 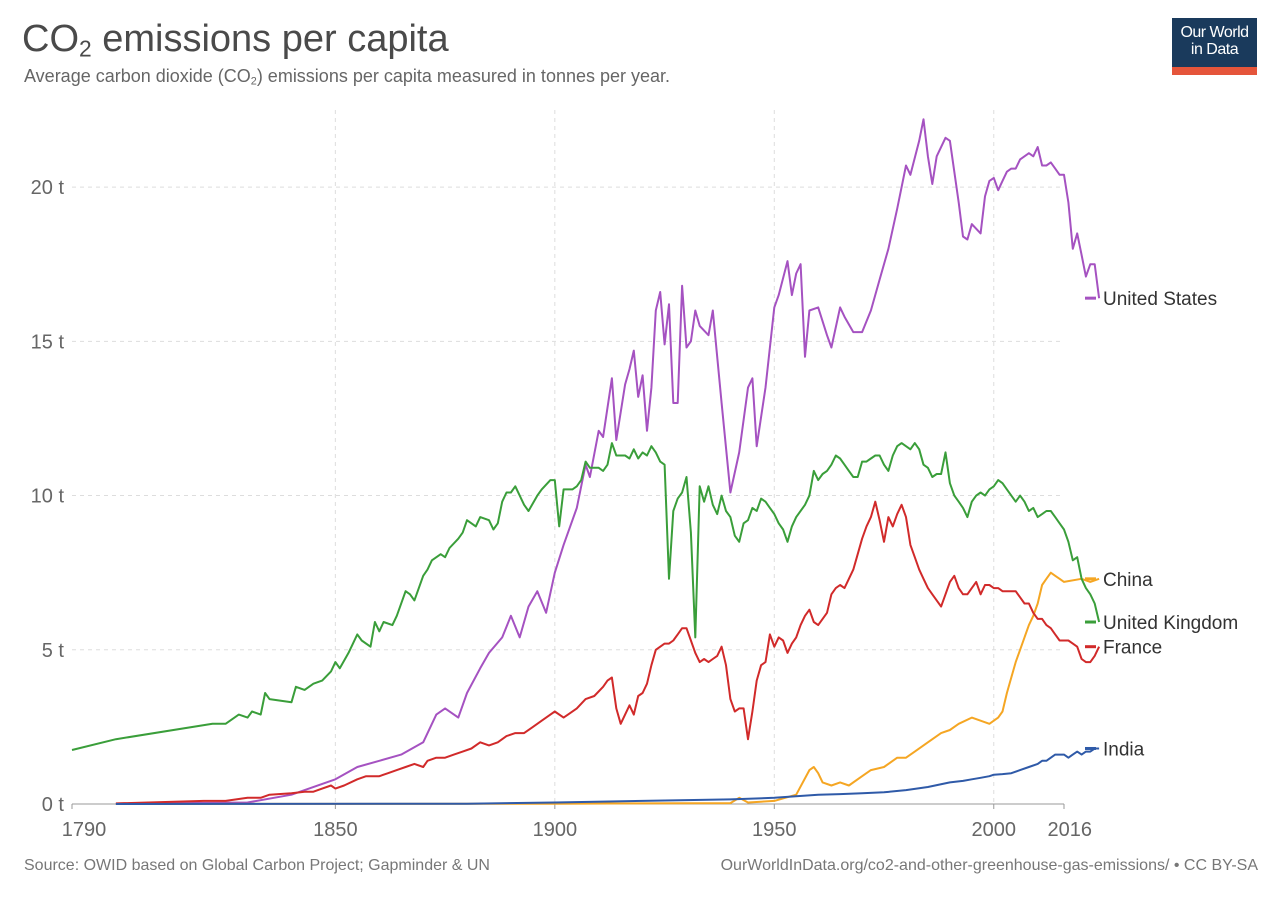 I want to click on x-tick-label: 1900, so click(x=555, y=830).